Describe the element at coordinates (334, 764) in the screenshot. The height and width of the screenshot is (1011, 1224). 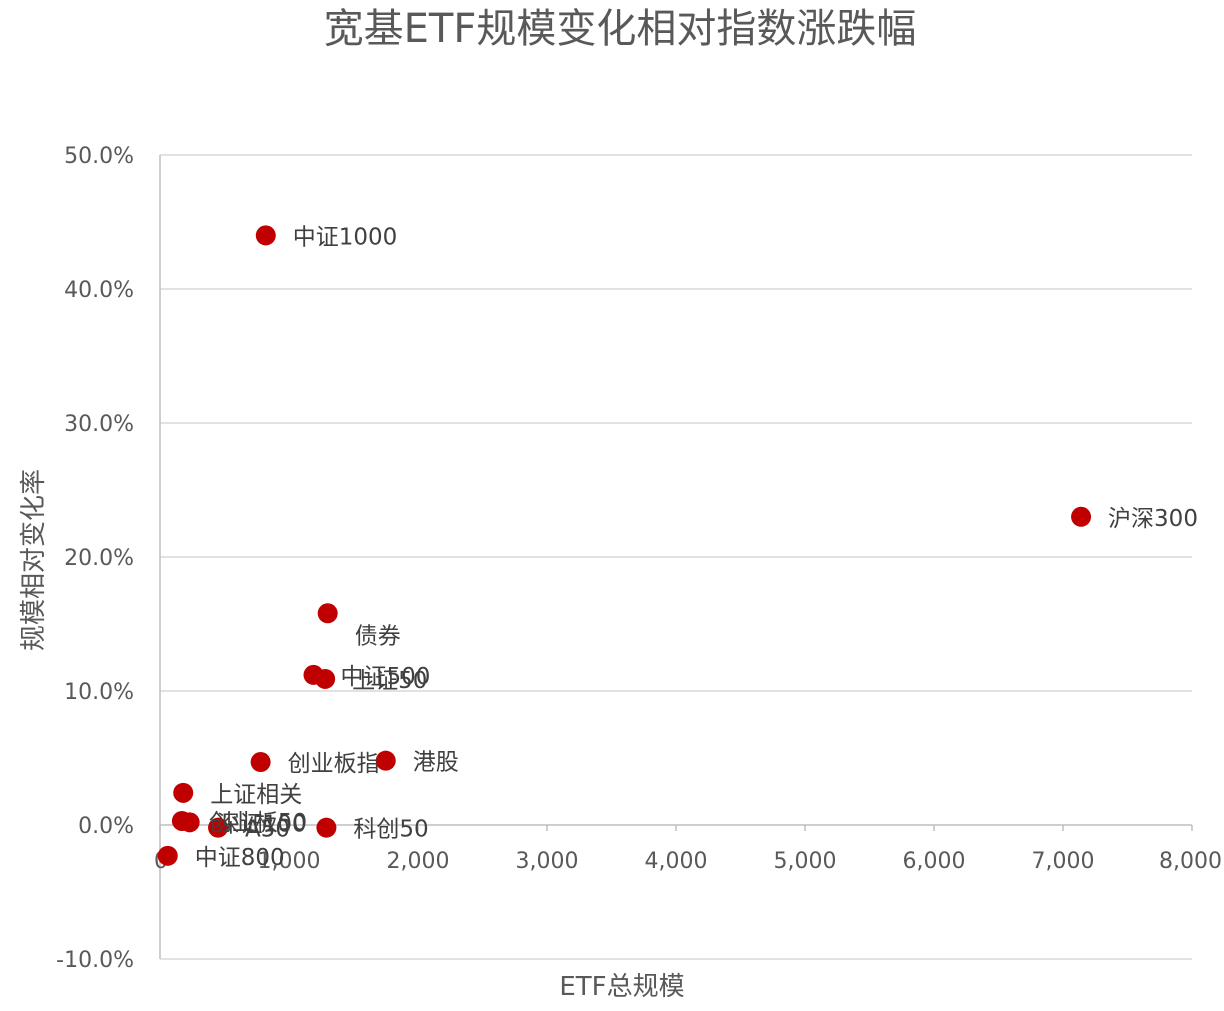
I see `data-label: 创业板指` at that location.